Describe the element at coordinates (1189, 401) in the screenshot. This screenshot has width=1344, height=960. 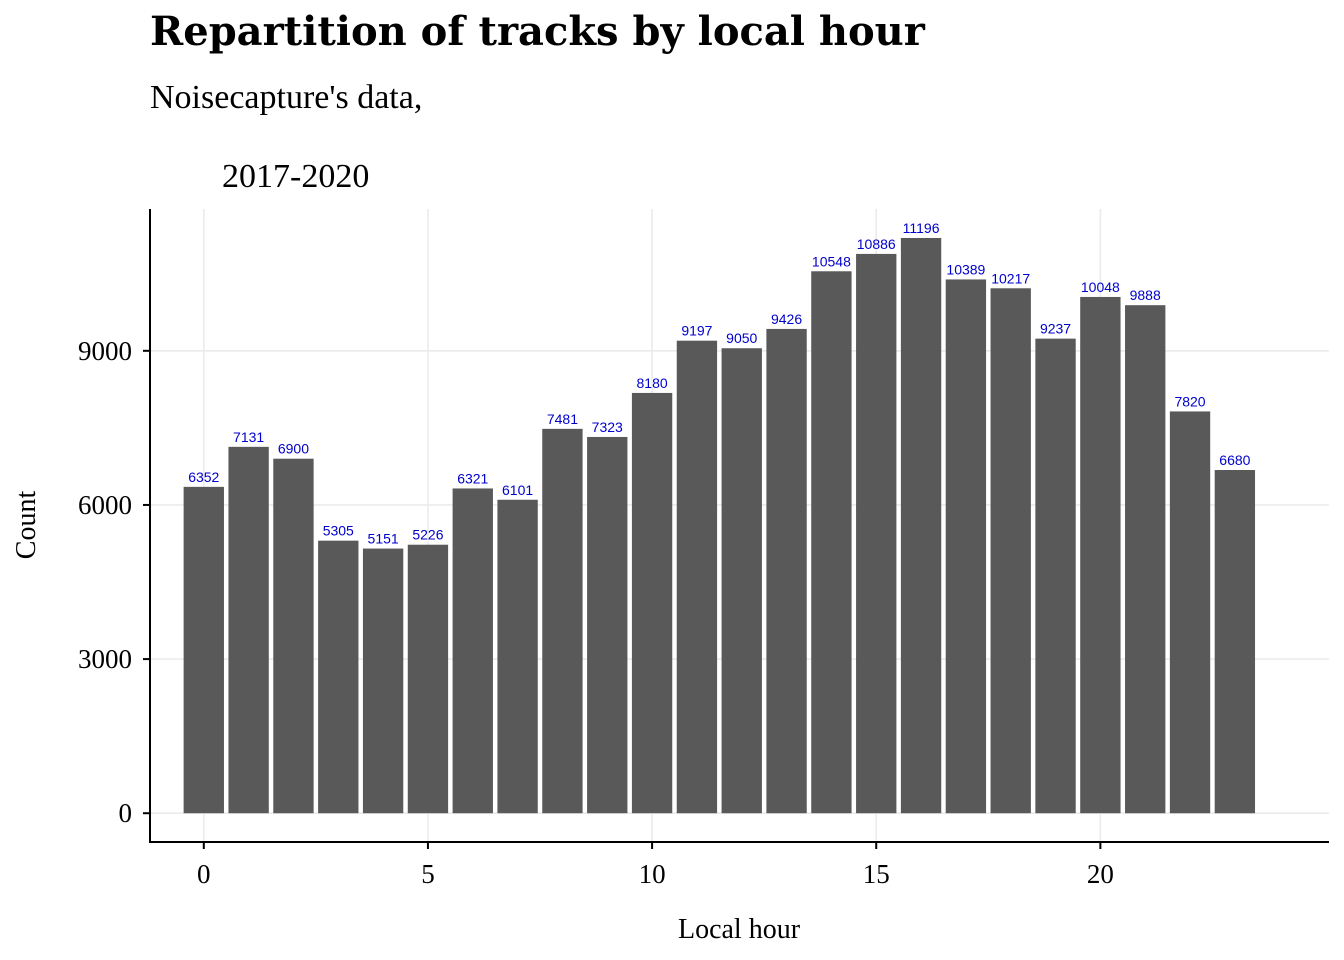
I see `data-label: 7820` at that location.